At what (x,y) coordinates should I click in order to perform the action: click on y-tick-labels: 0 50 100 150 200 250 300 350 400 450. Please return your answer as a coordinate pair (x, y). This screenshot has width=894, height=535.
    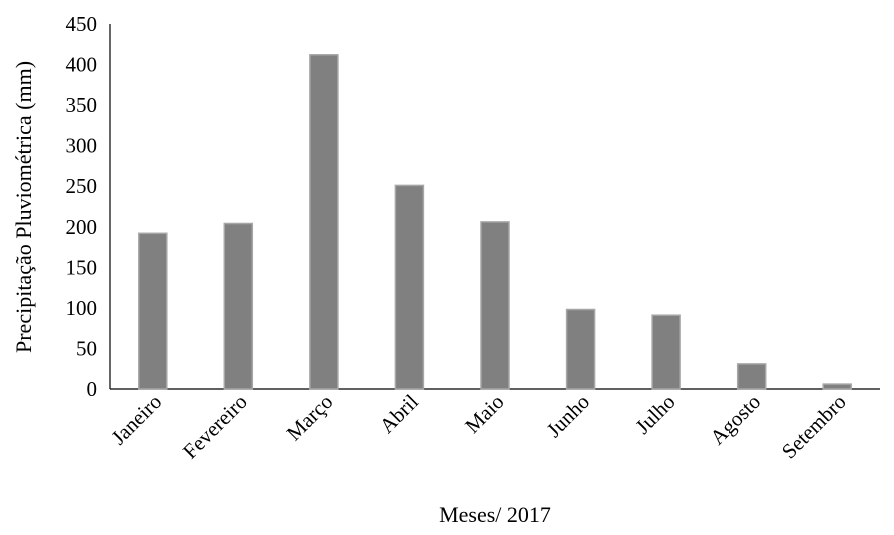
    Looking at the image, I should click on (82, 206).